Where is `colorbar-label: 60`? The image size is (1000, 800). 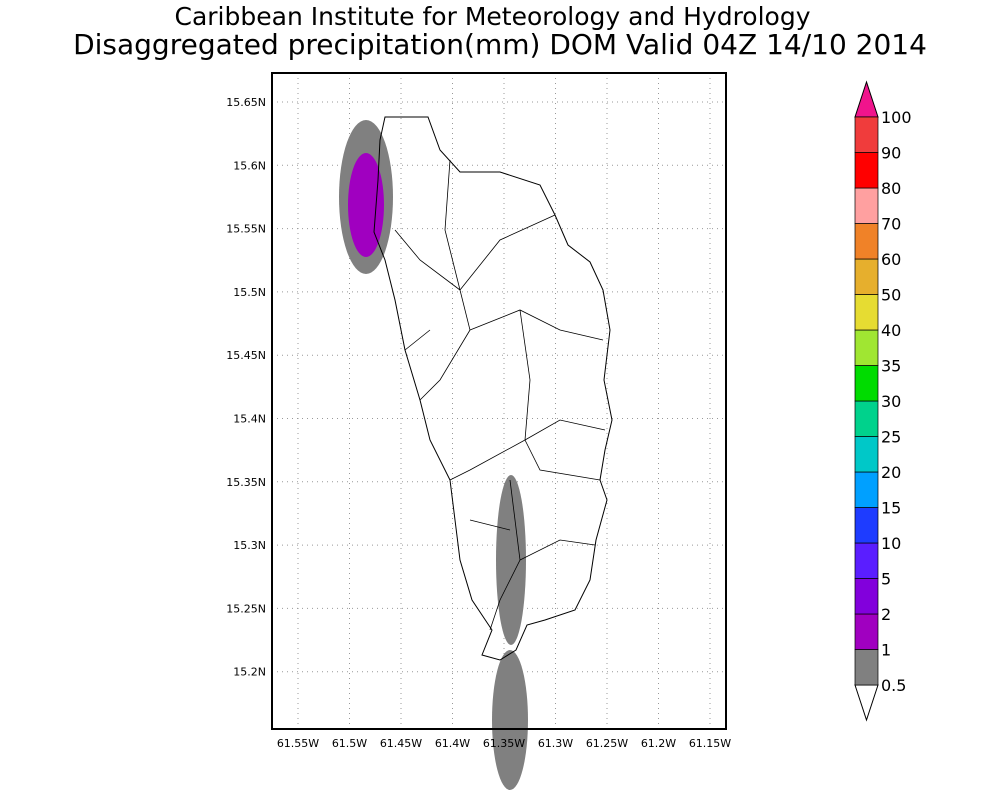
colorbar-label: 60 is located at coordinates (891, 259).